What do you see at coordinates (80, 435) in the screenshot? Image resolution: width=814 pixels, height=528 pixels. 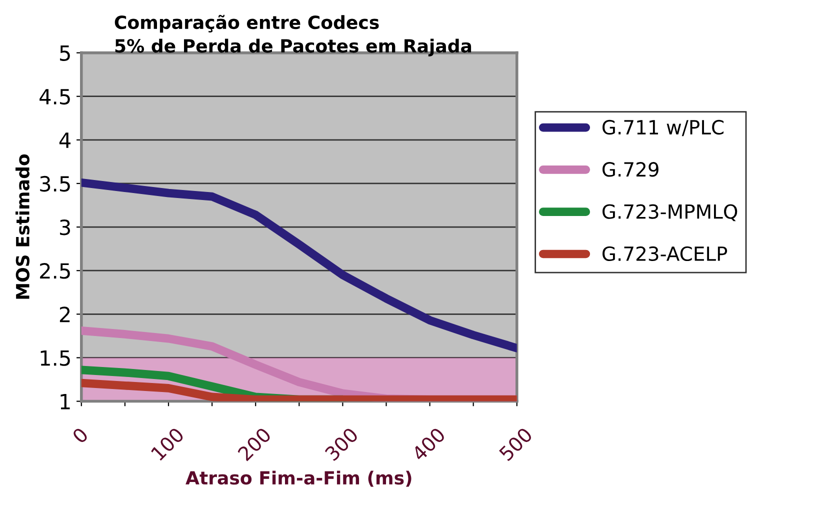 I see `x-tick-label: 0` at bounding box center [80, 435].